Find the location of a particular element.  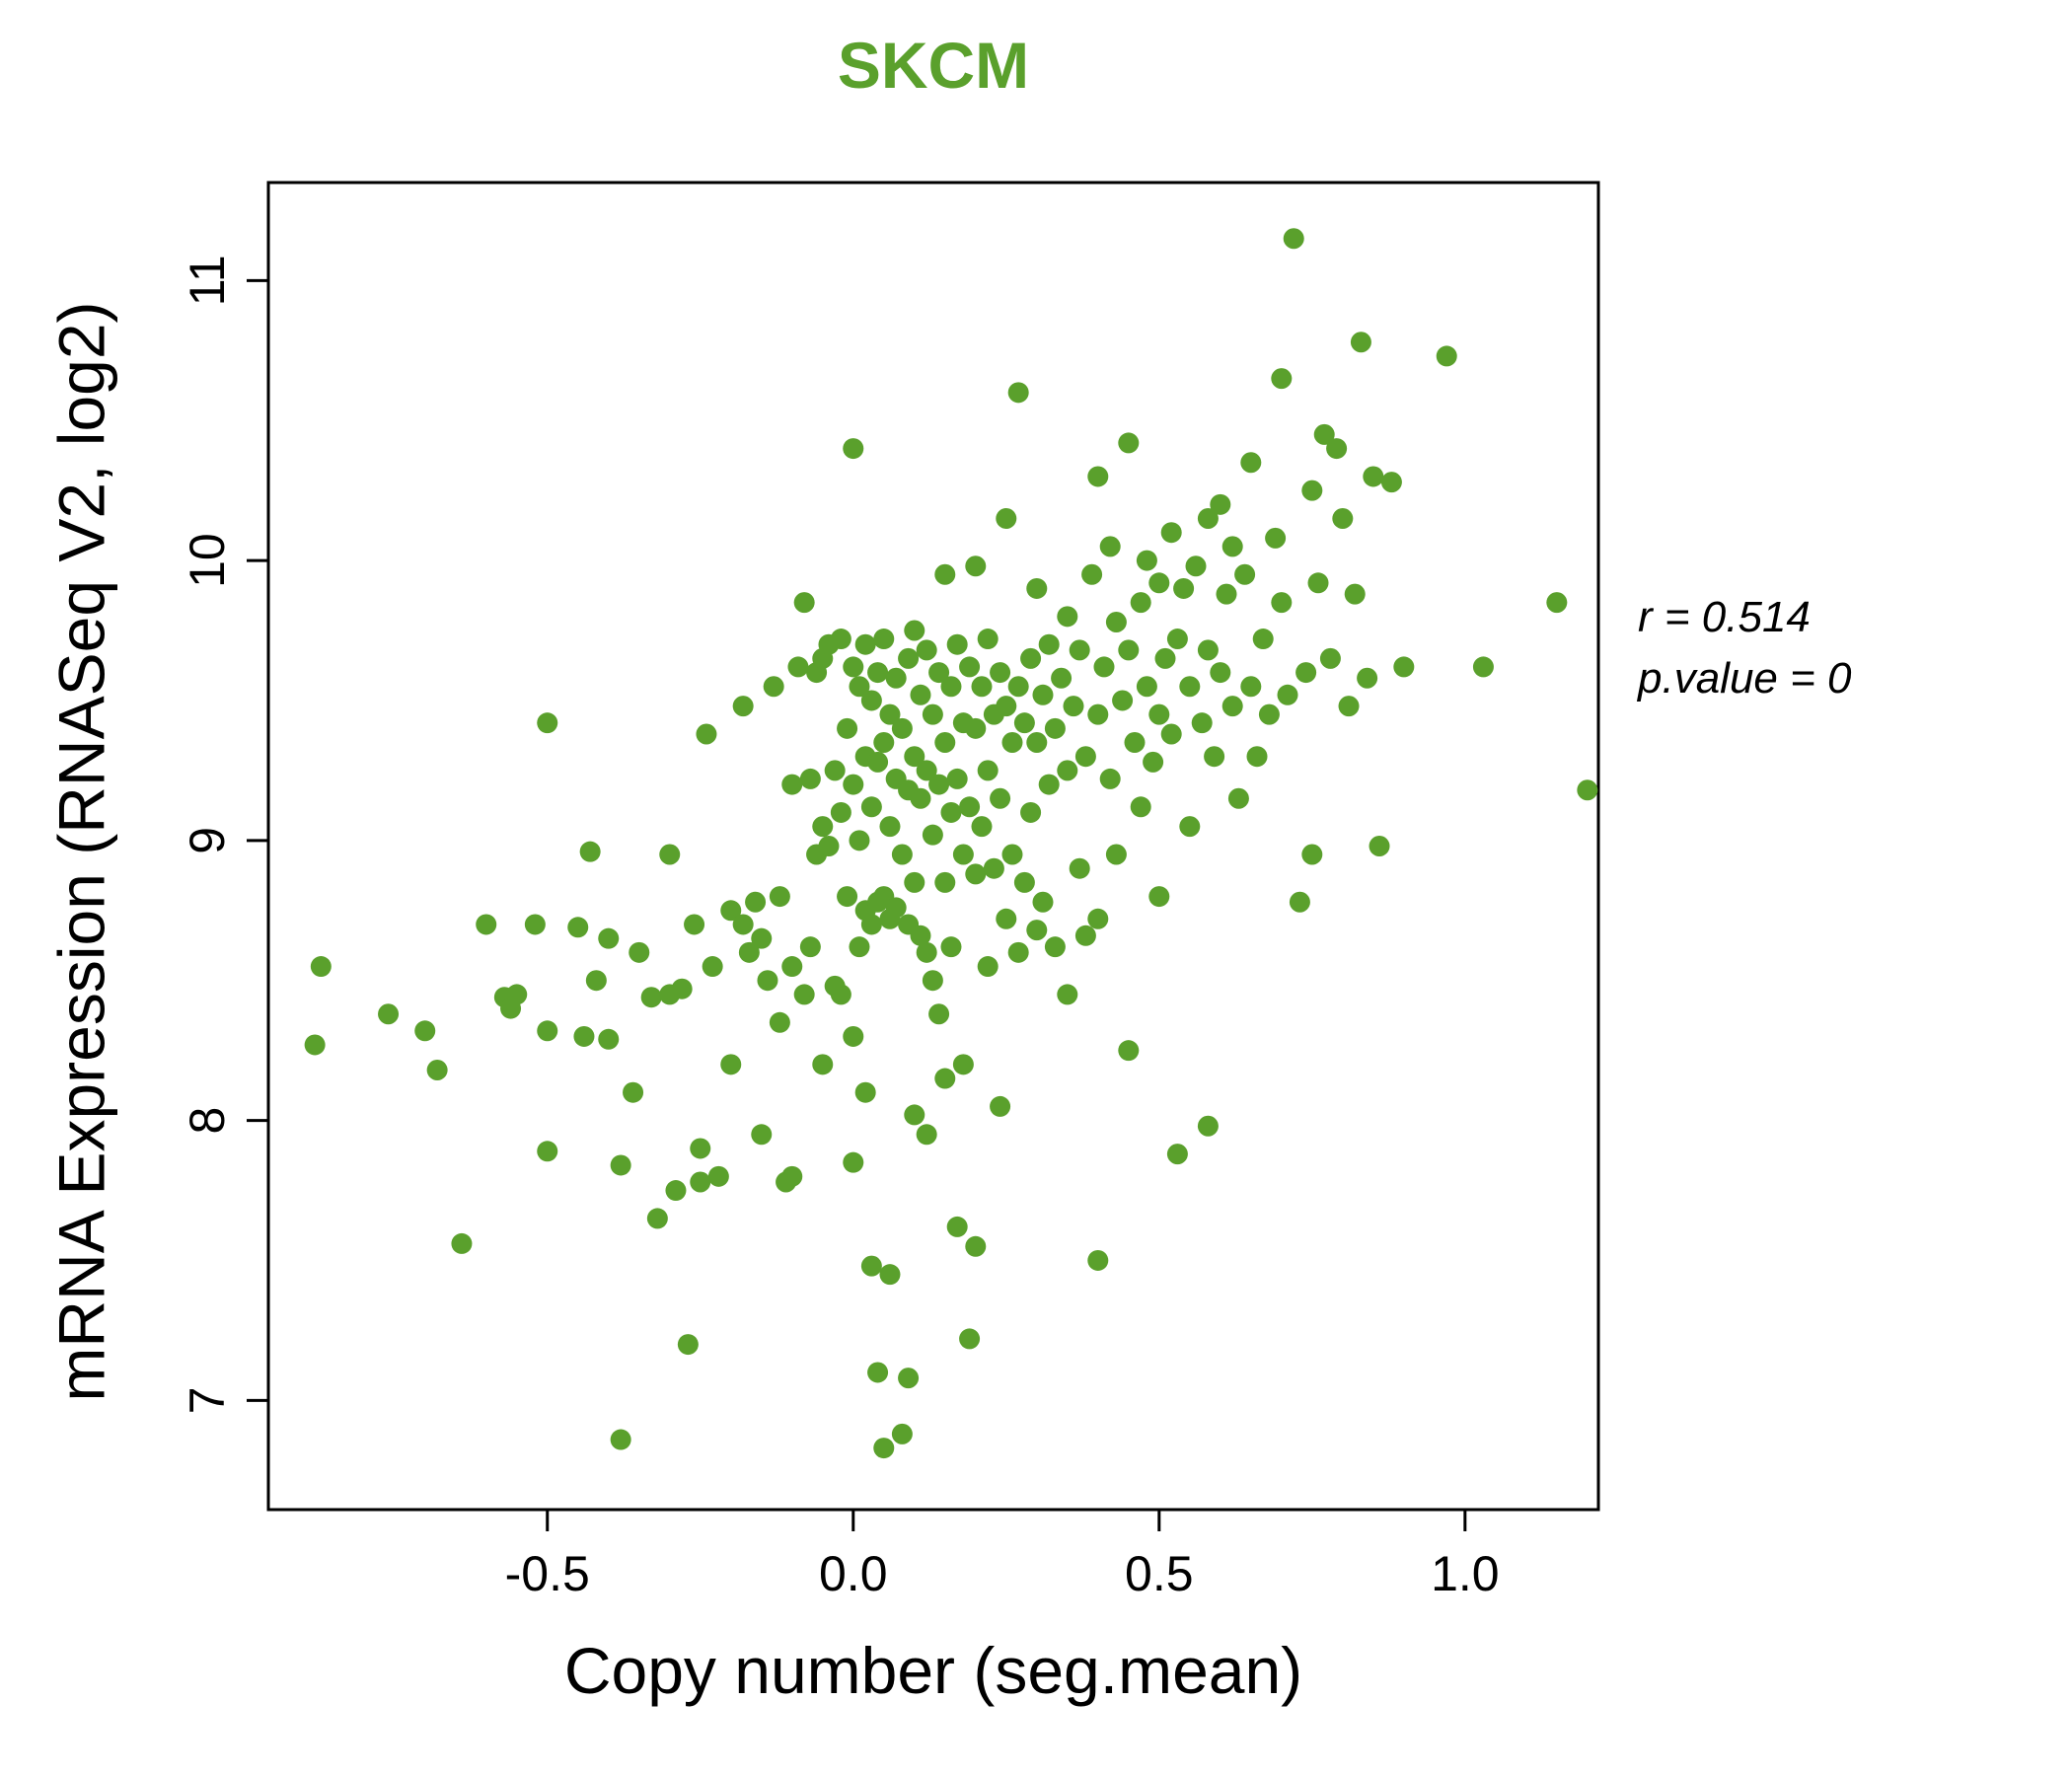

y-tick-label: 11 is located at coordinates (208, 281).